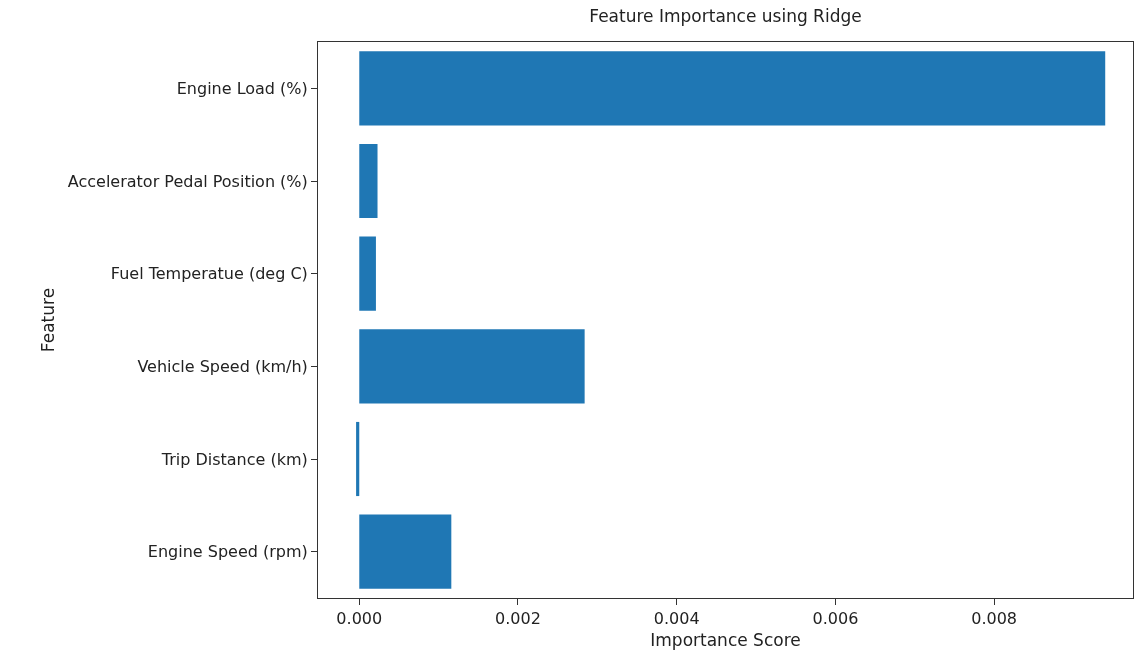  I want to click on y-tick-label: Trip Distance (km), so click(234, 459).